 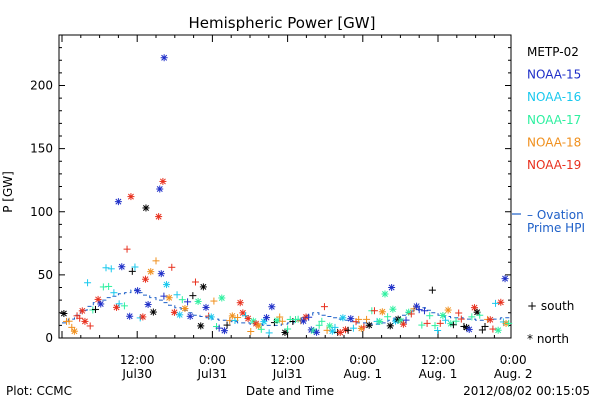 What do you see at coordinates (548, 339) in the screenshot?
I see `north-marker-legend: * north` at bounding box center [548, 339].